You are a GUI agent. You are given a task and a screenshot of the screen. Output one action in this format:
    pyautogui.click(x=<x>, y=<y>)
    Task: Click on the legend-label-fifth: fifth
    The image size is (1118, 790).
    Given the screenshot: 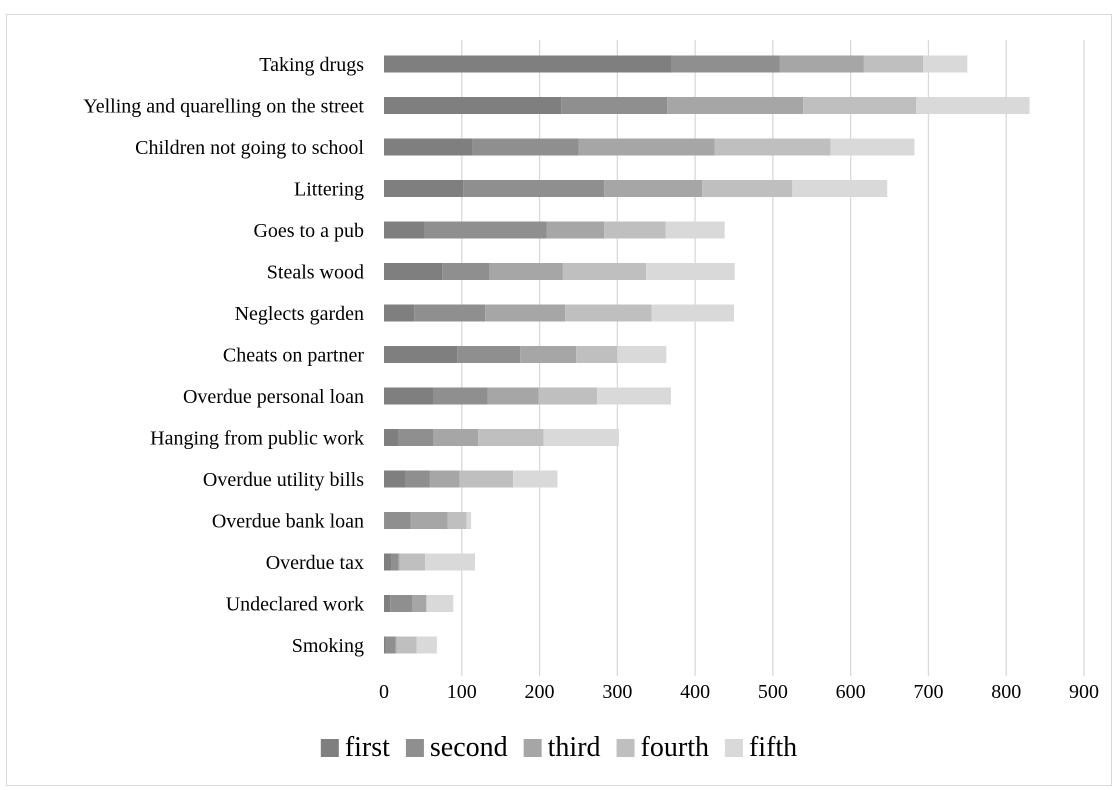 What is the action you would take?
    pyautogui.click(x=773, y=747)
    